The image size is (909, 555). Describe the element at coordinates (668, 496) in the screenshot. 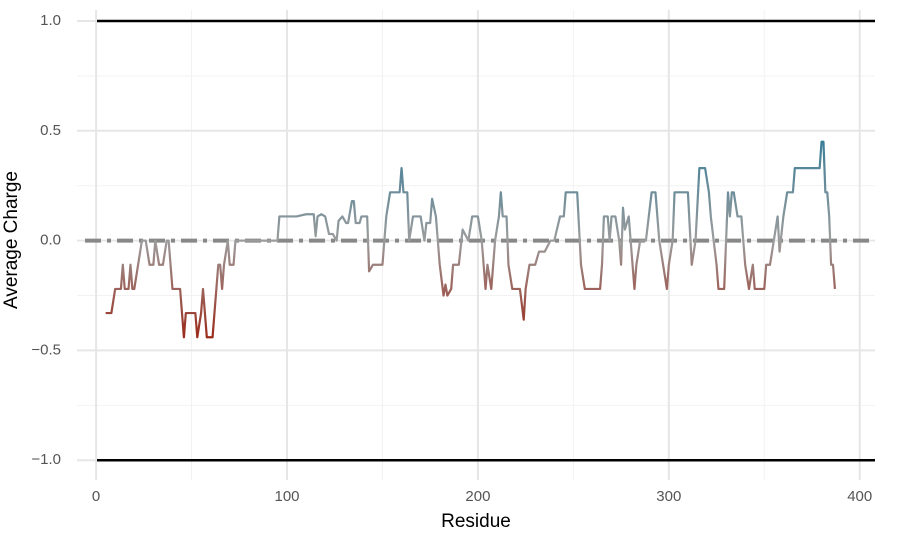

I see `x-tick-label: 300` at that location.